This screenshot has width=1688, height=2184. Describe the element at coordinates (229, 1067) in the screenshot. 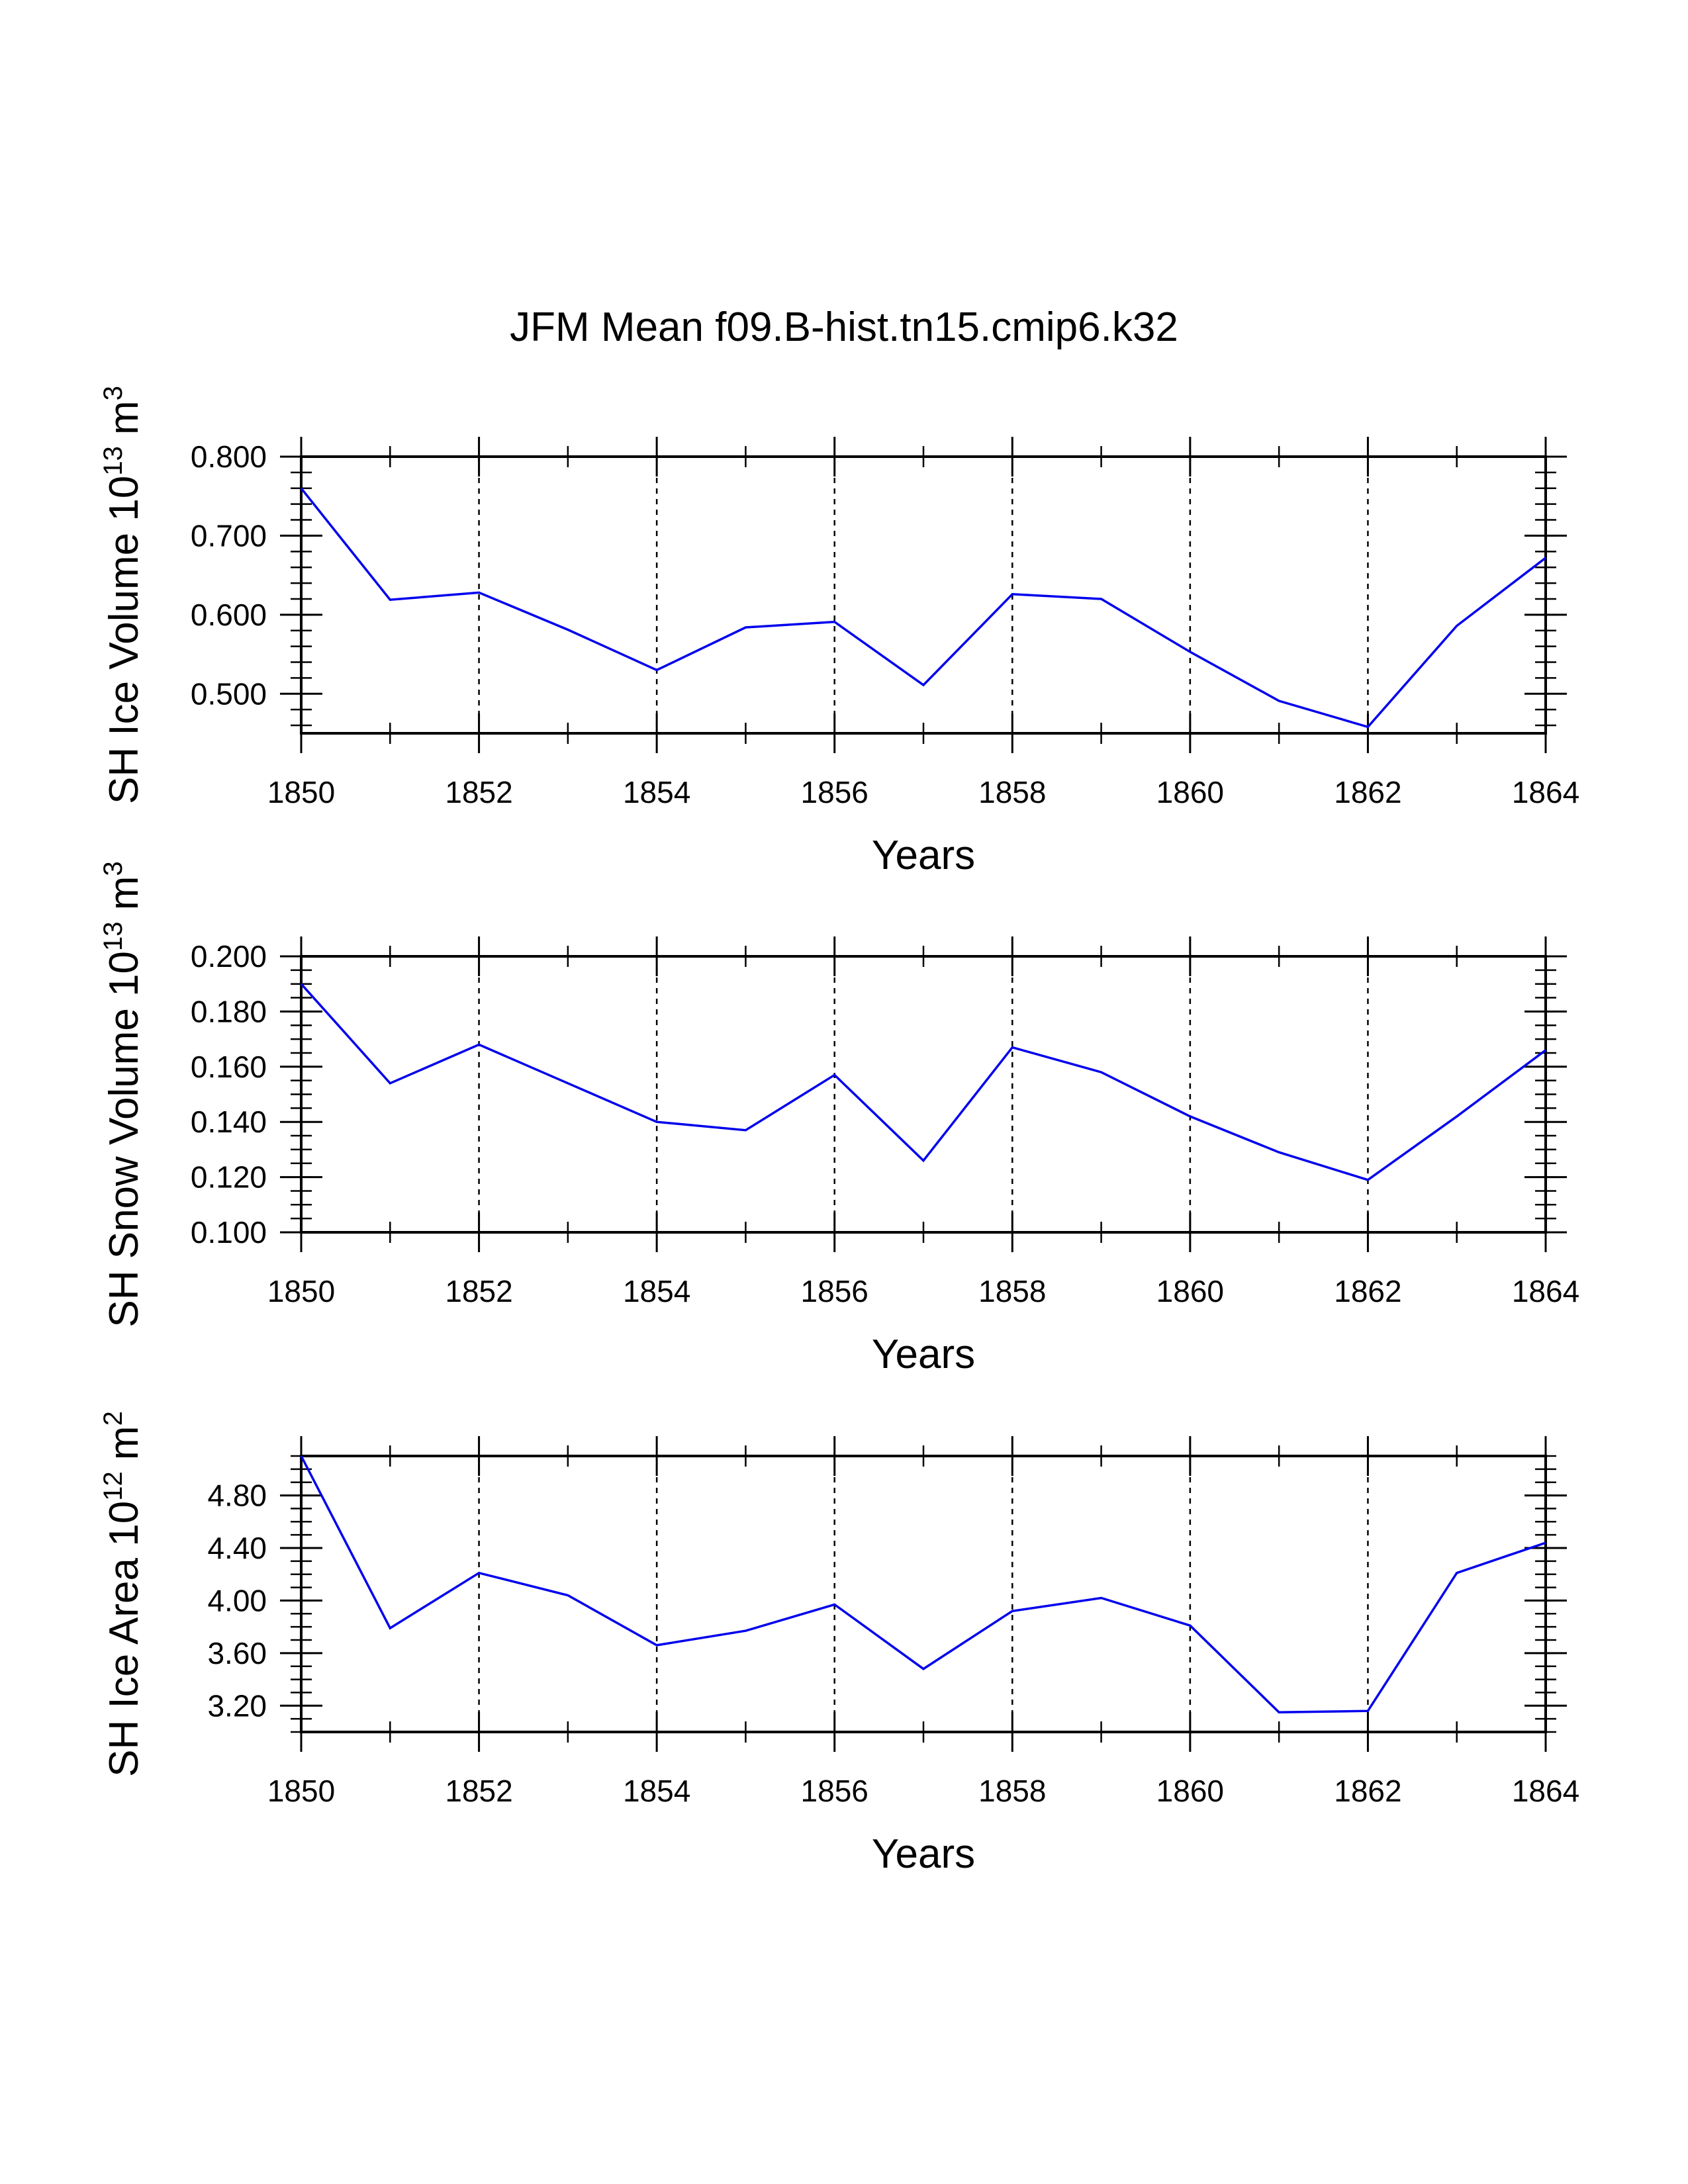

I see `y-tick-label: 0.160` at that location.